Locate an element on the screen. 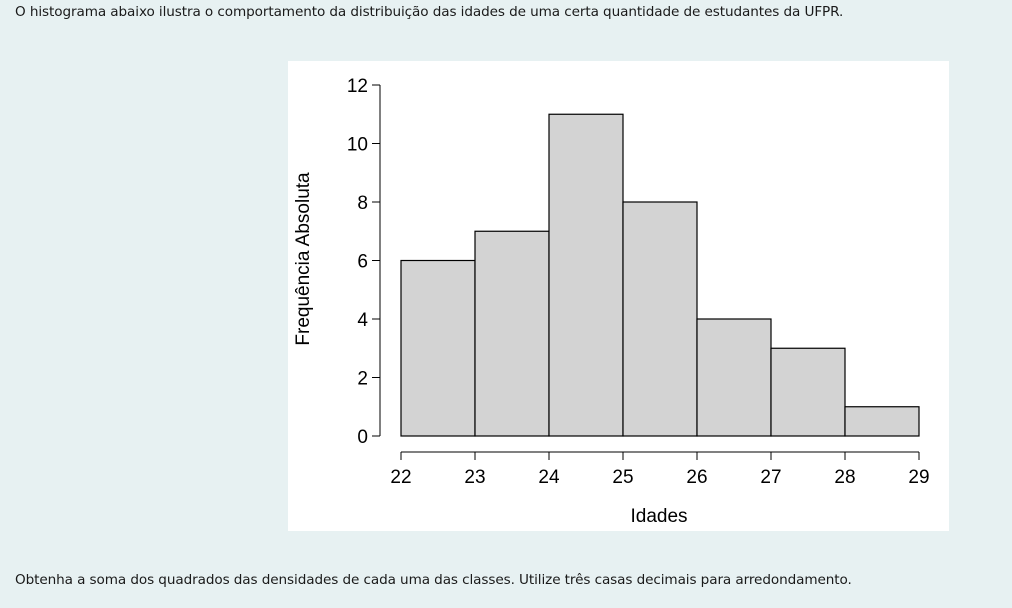  x-tick-label: 26 is located at coordinates (696, 477).